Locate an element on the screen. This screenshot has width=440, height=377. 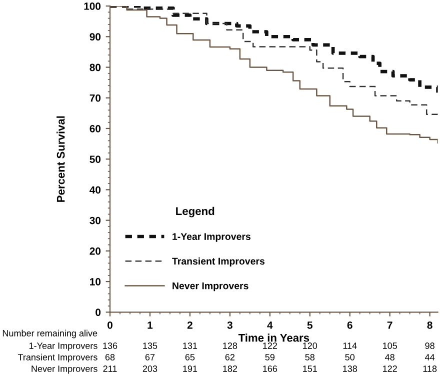
x-tick-label: 5 is located at coordinates (309, 325).